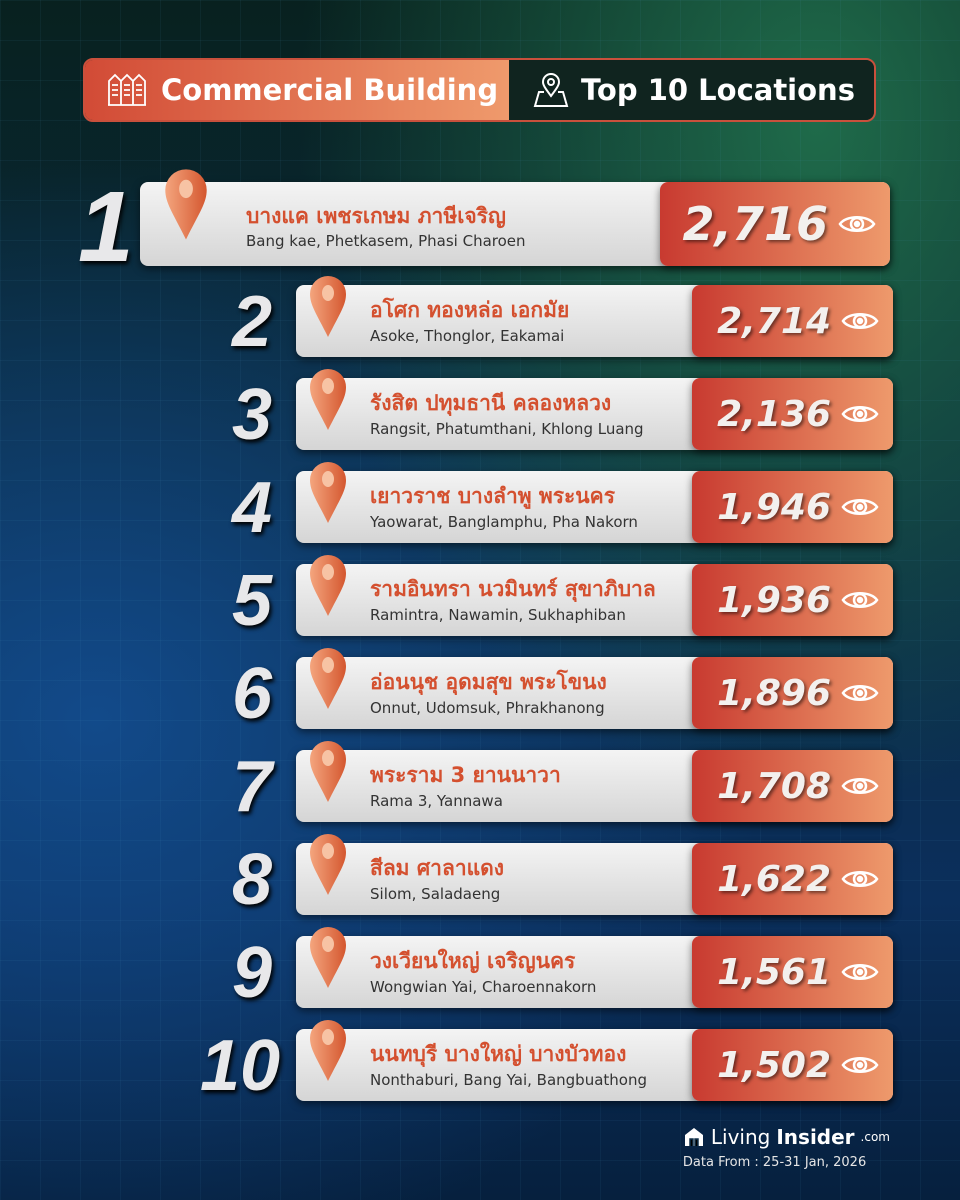 Image resolution: width=960 pixels, height=1200 pixels. I want to click on view-count-box: 2,716, so click(775, 224).